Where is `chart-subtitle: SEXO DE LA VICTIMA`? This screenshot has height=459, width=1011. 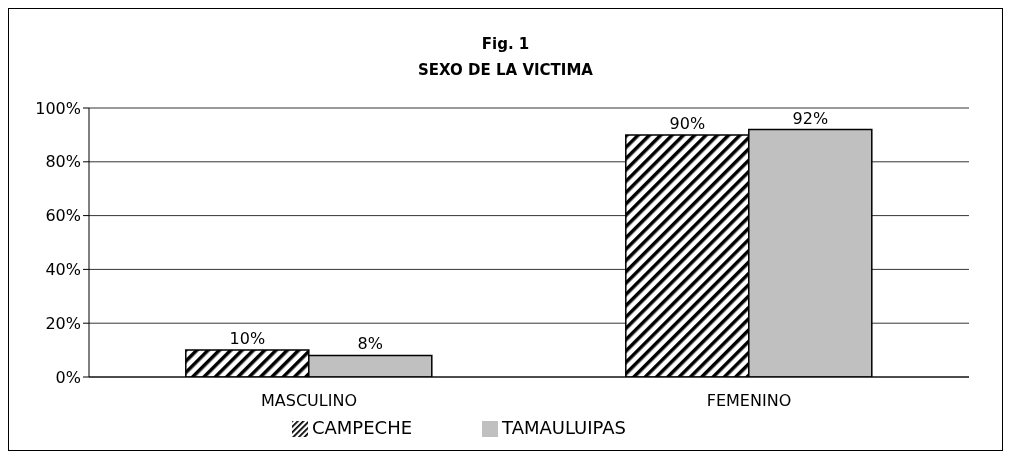
chart-subtitle: SEXO DE LA VICTIMA is located at coordinates (505, 70).